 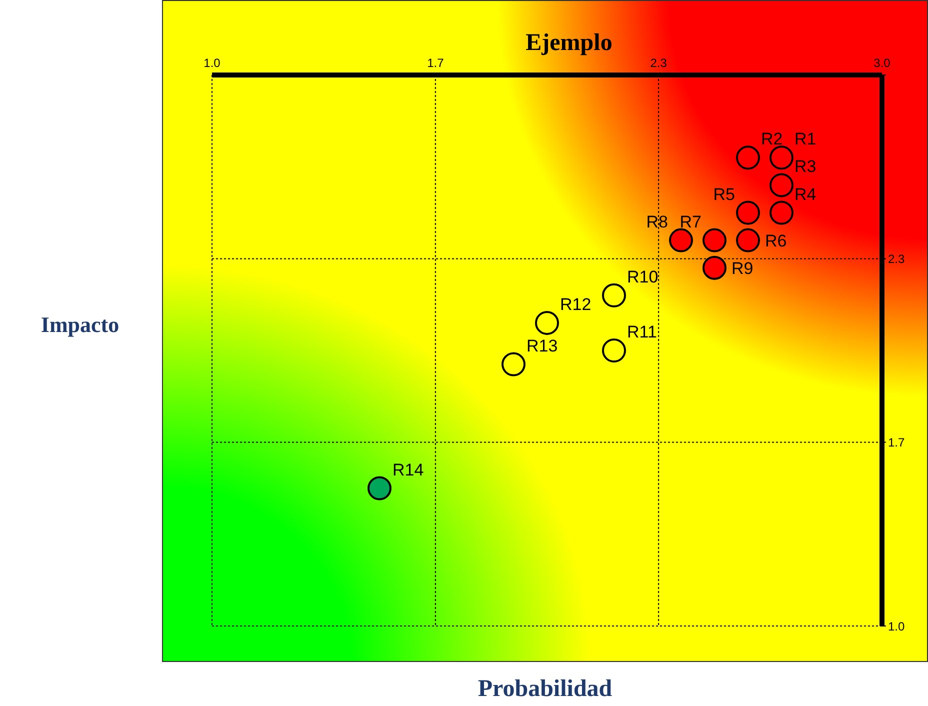 I want to click on x-tick-label: 2.3, so click(x=659, y=63).